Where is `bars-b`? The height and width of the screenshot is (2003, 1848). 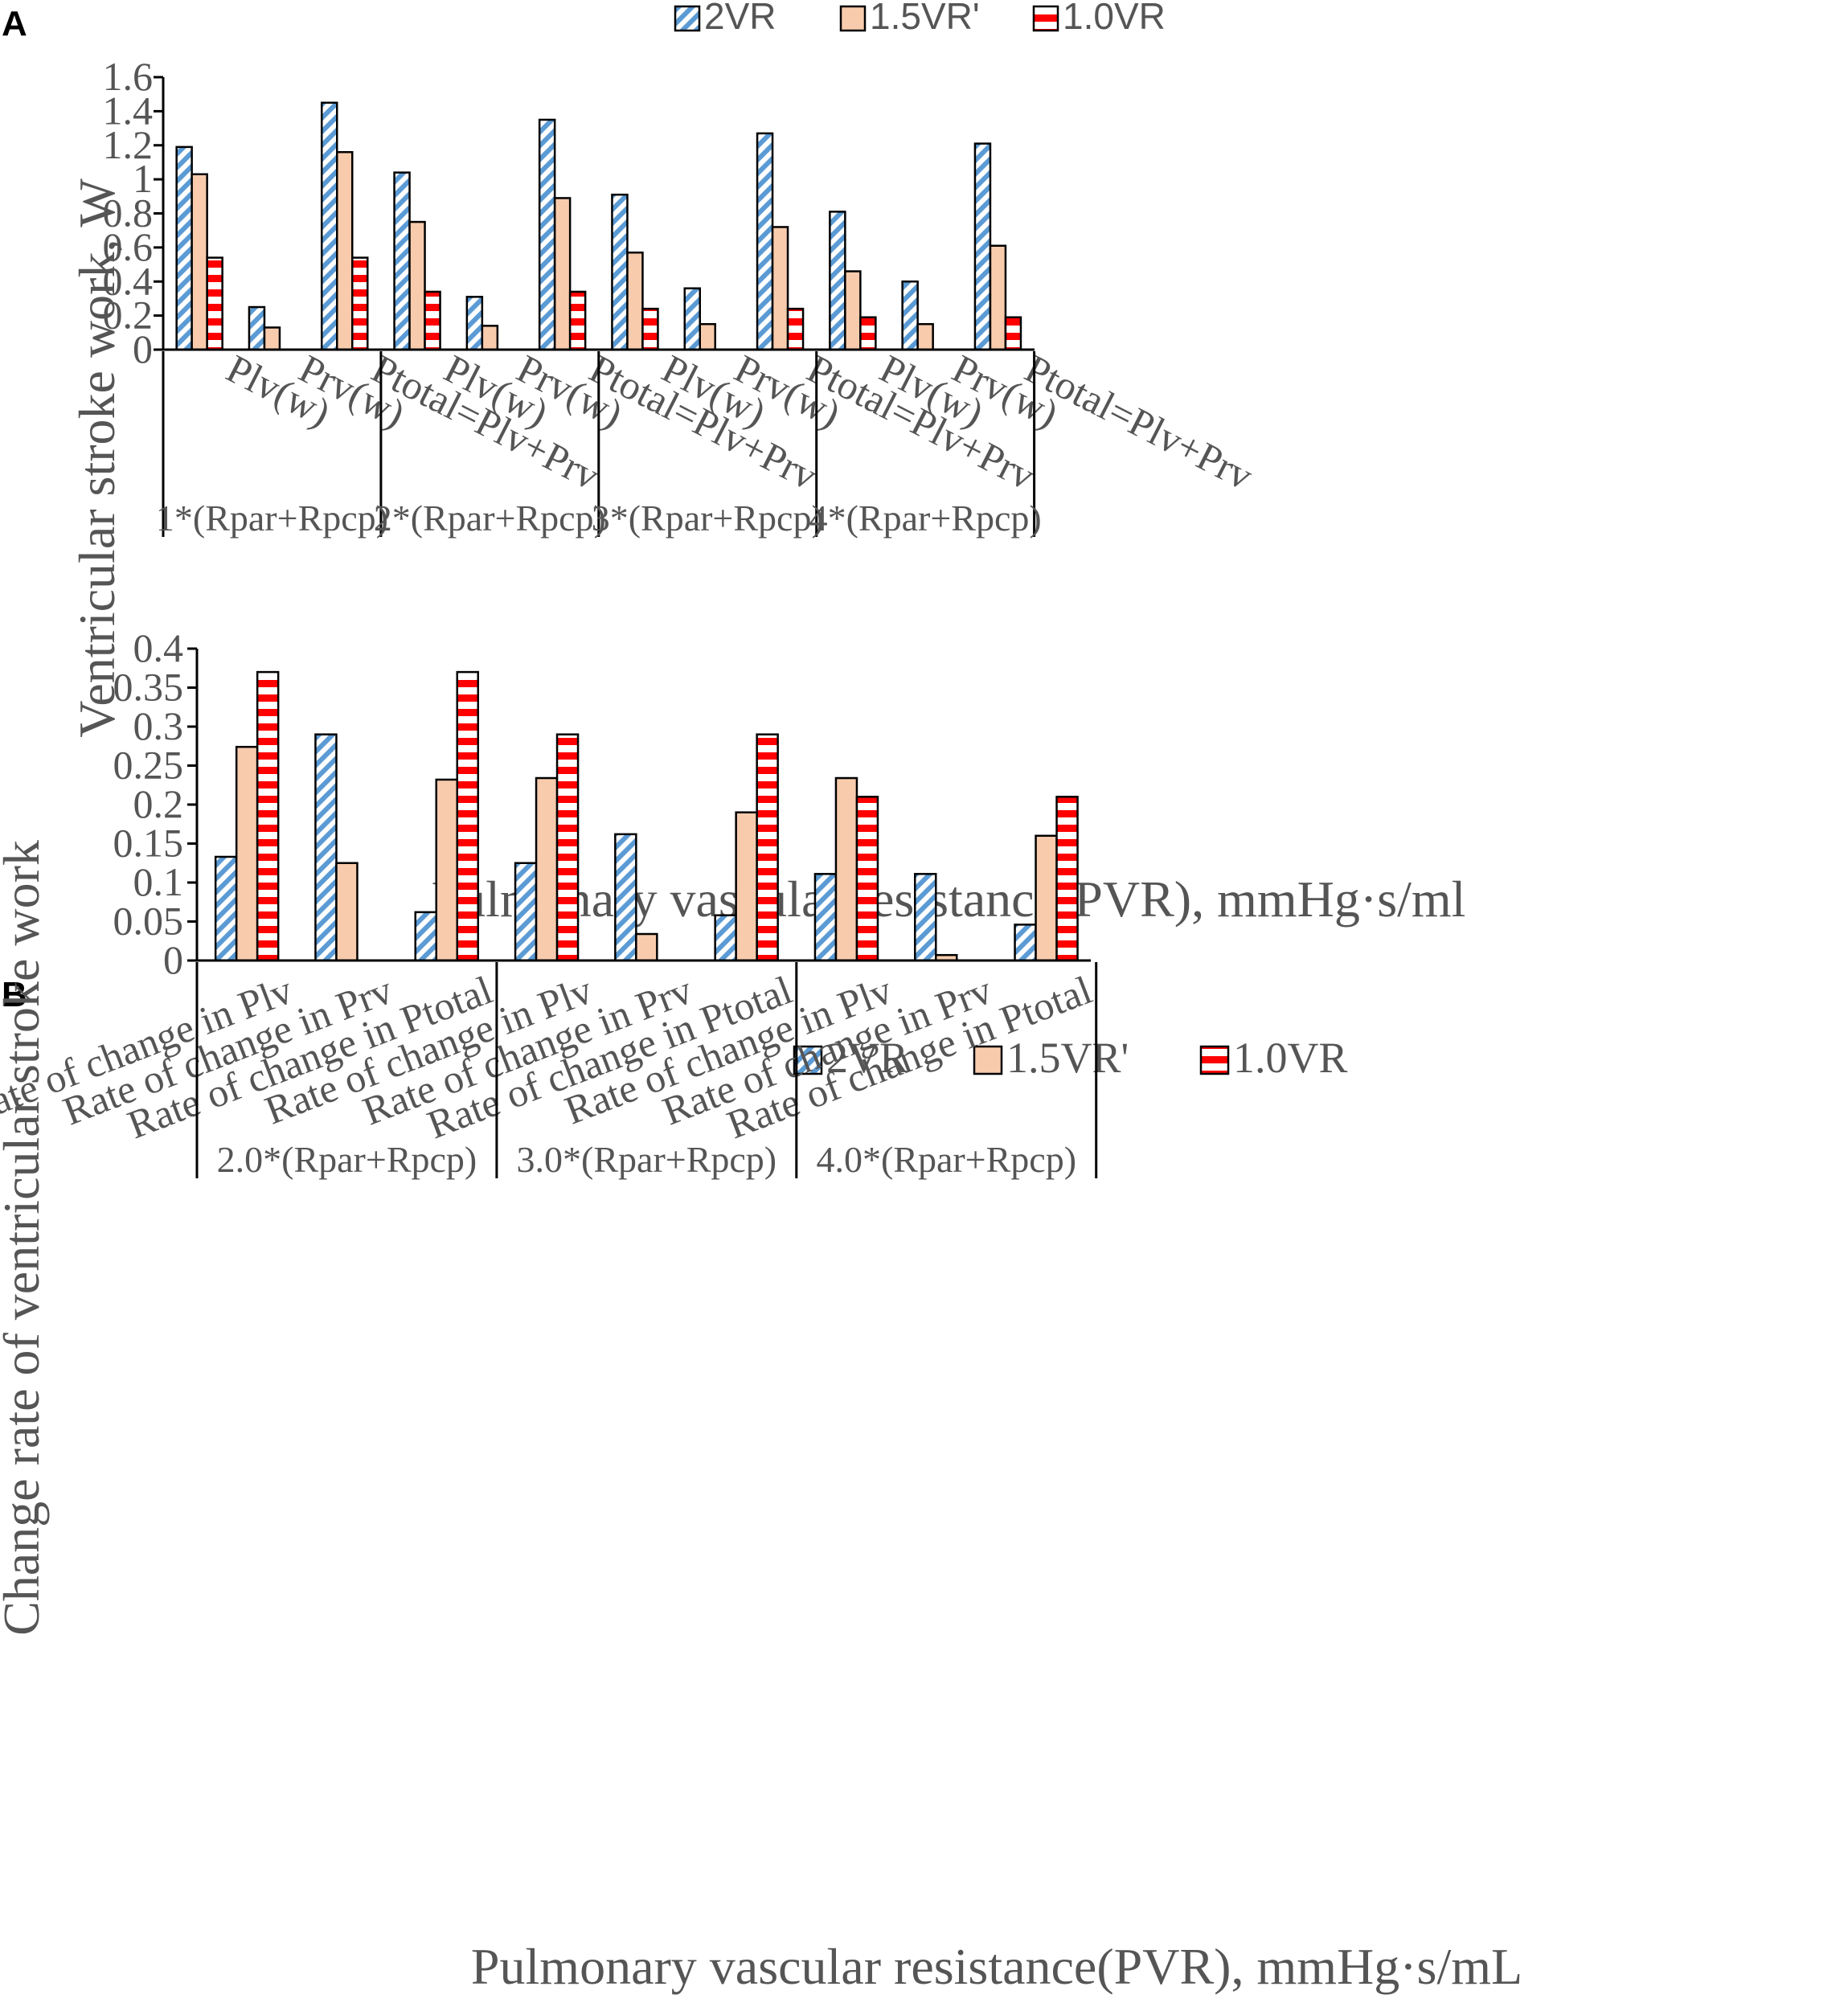
bars-b is located at coordinates (646, 816).